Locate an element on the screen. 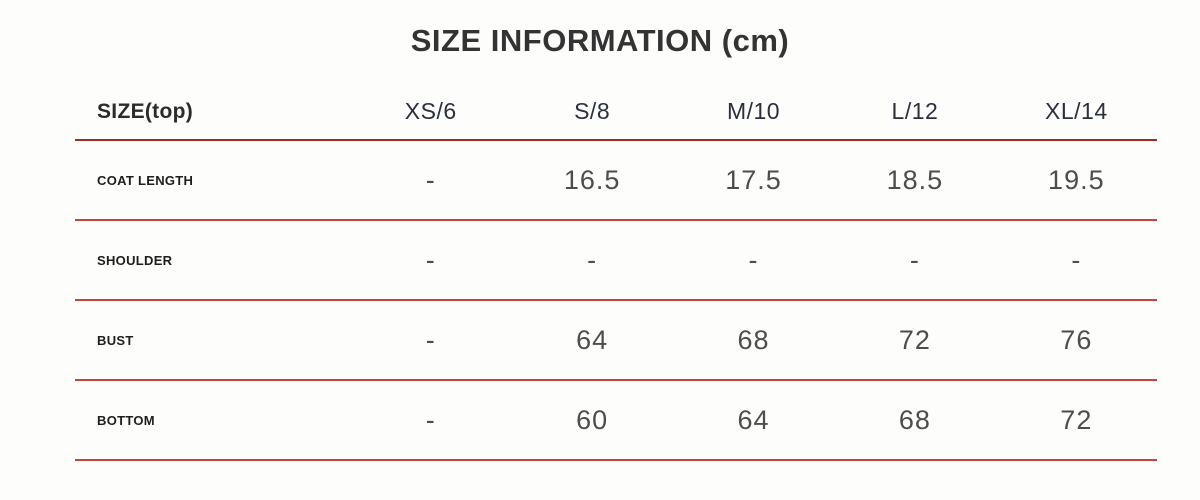  column-header-l12: L/12 is located at coordinates (915, 111).